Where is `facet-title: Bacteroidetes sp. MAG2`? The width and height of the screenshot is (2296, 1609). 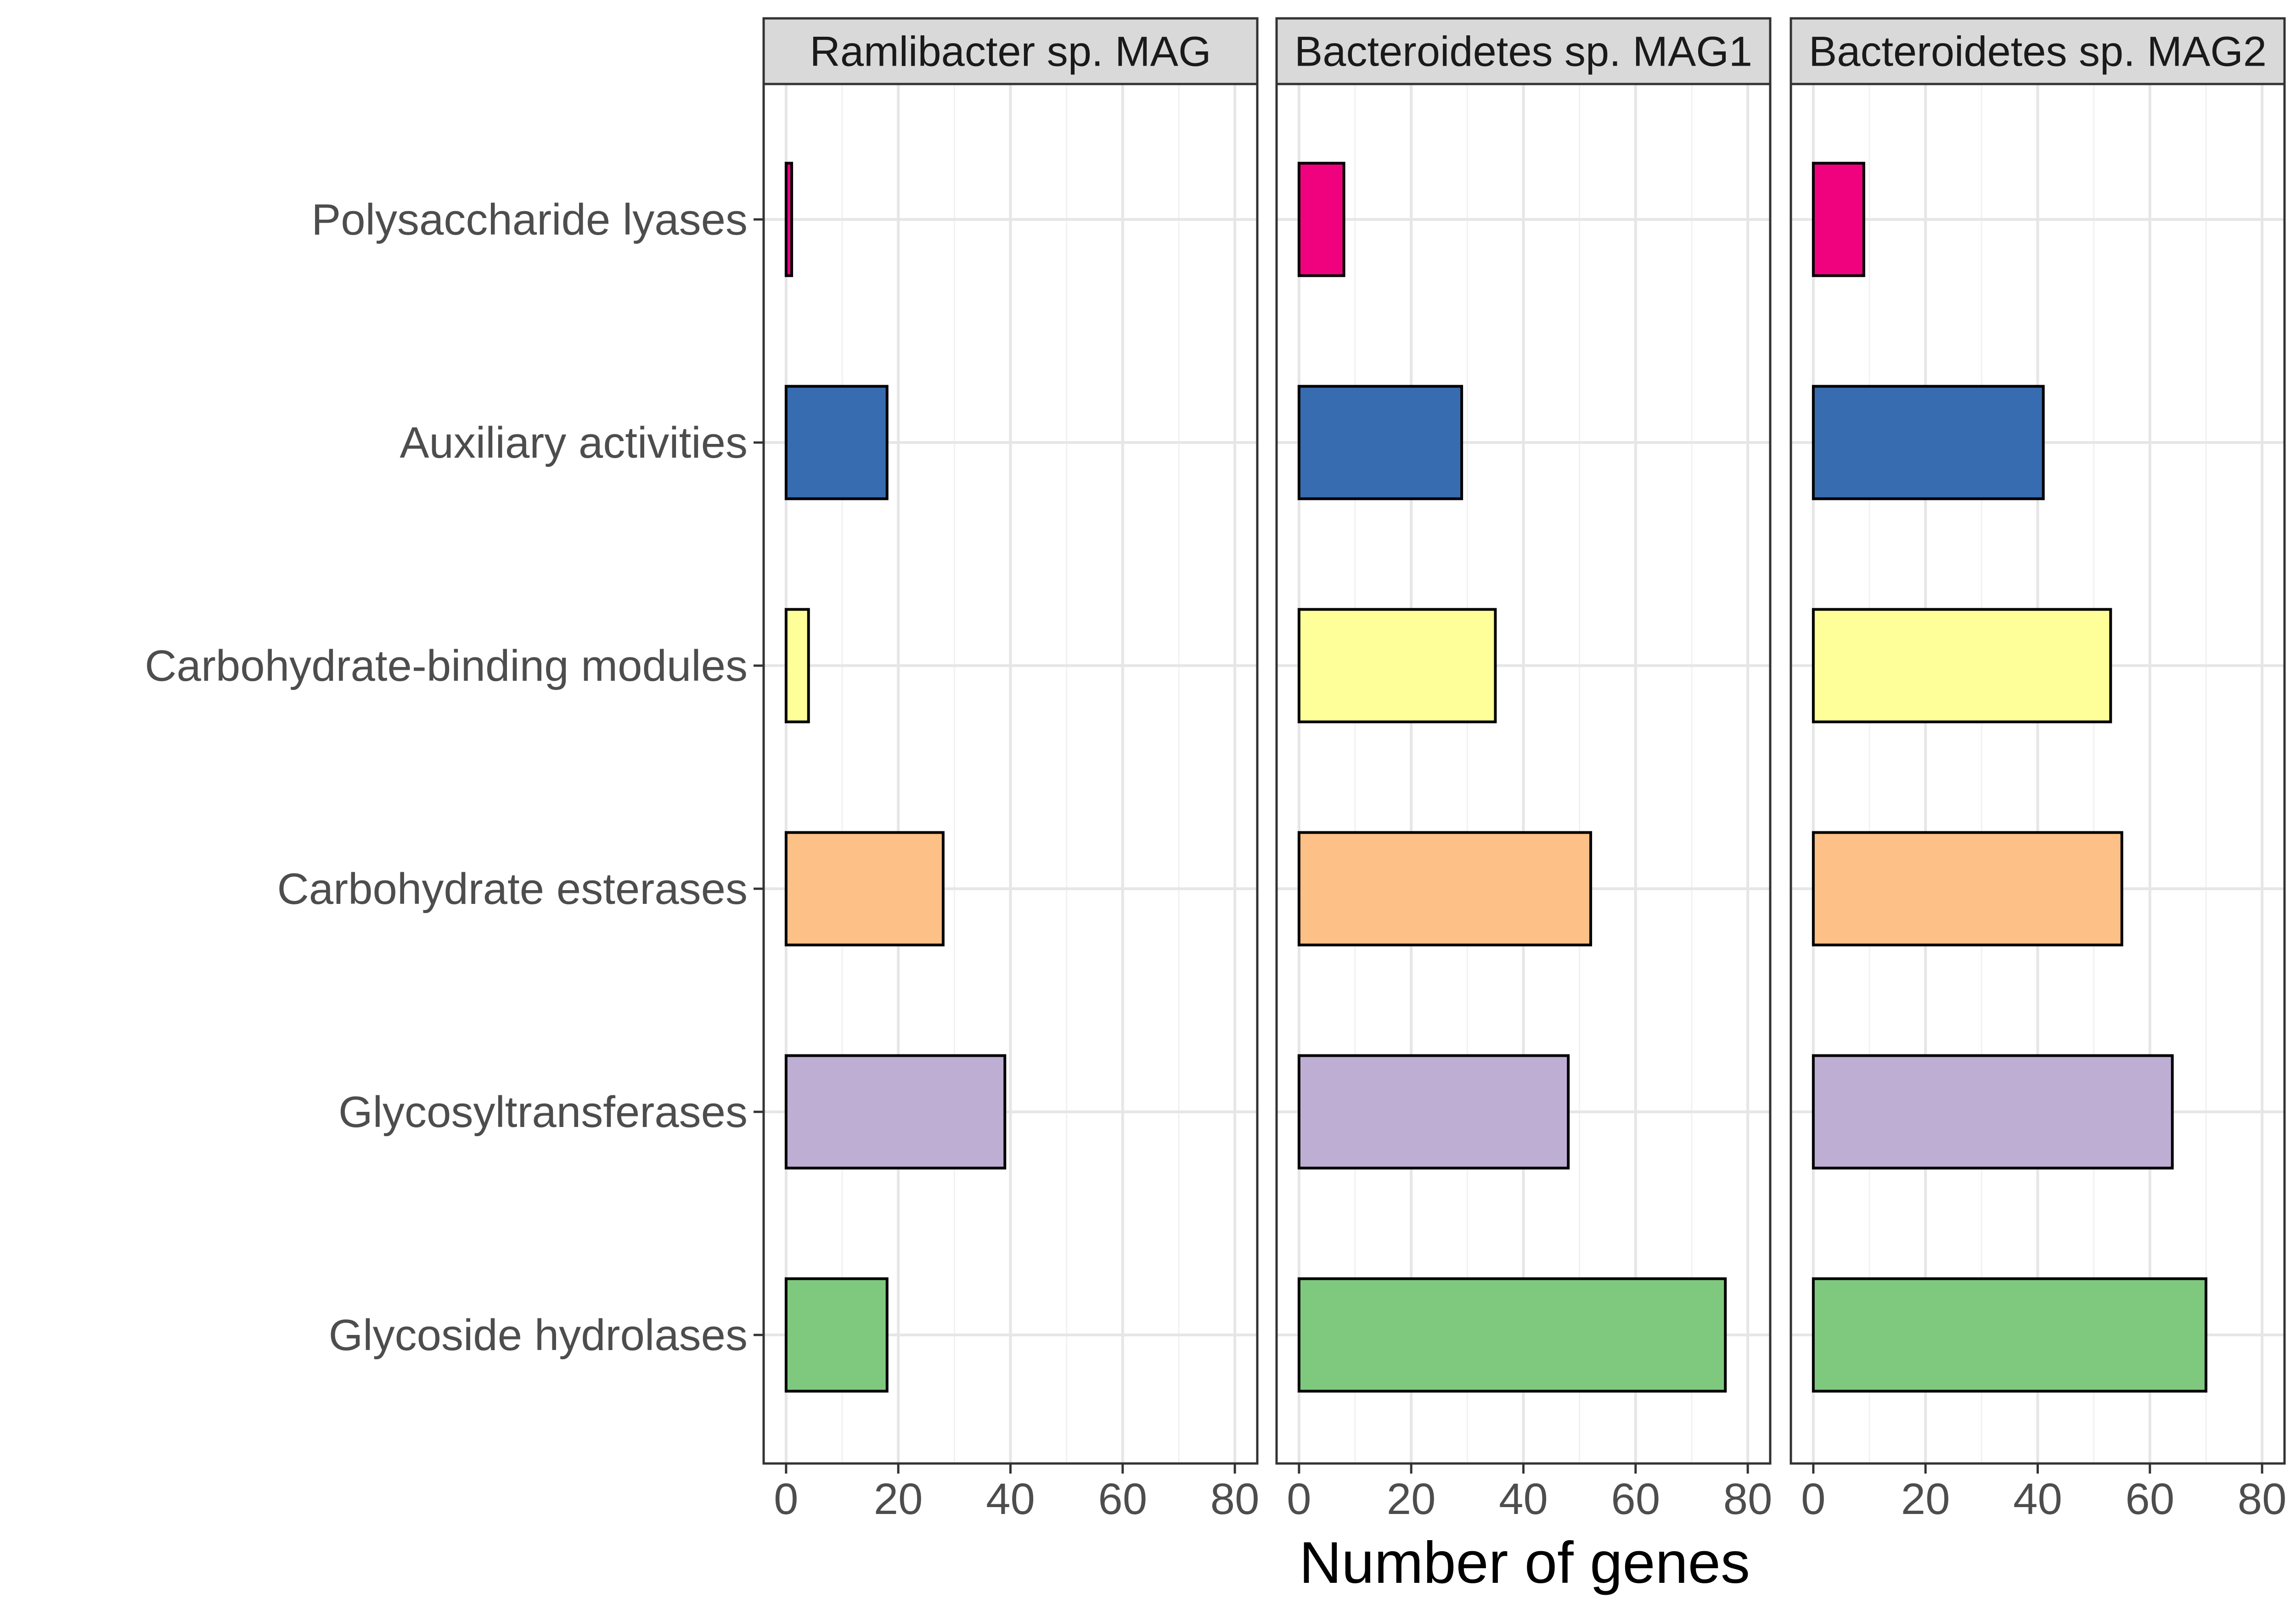
facet-title: Bacteroidetes sp. MAG2 is located at coordinates (2038, 51).